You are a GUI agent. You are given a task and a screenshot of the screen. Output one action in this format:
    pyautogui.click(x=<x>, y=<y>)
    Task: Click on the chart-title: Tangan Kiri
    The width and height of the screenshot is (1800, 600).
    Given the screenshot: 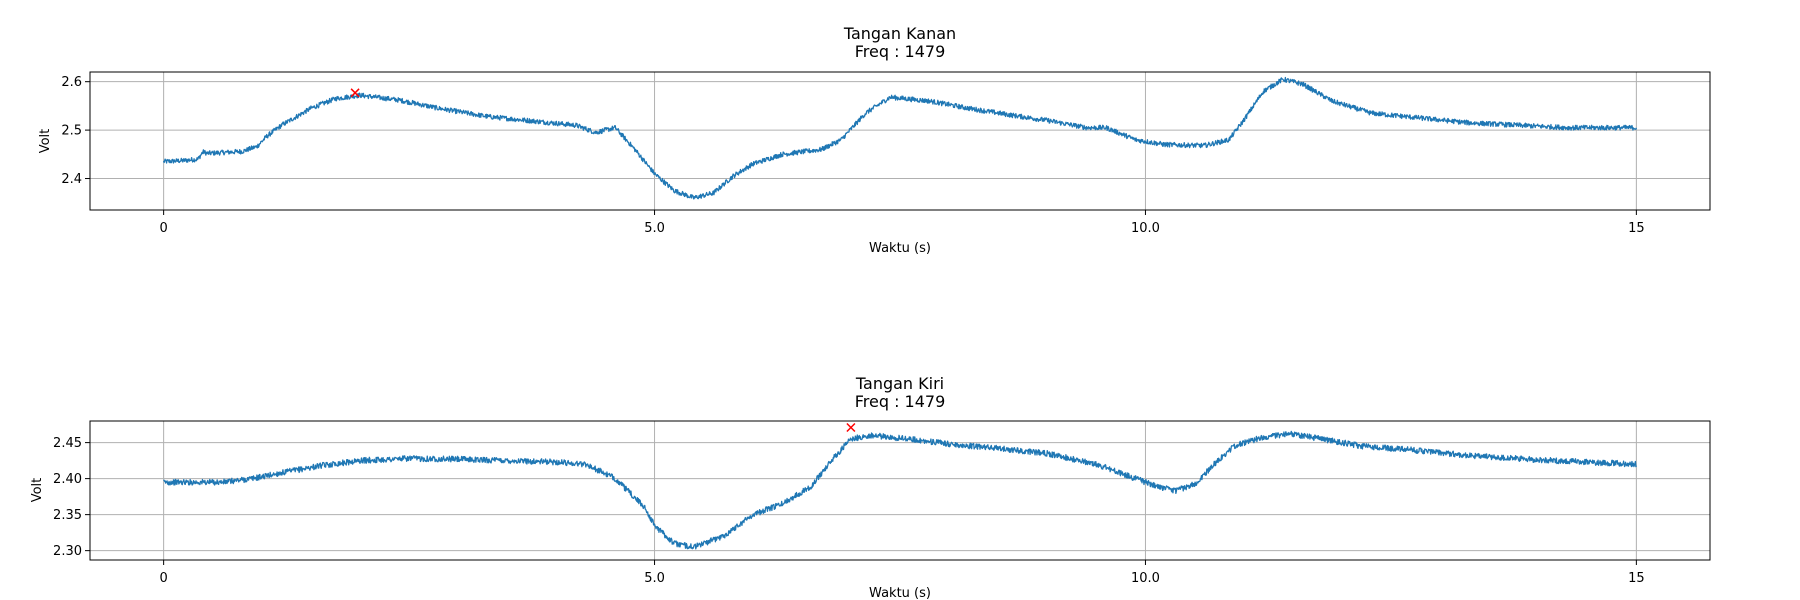 What is the action you would take?
    pyautogui.click(x=899, y=383)
    